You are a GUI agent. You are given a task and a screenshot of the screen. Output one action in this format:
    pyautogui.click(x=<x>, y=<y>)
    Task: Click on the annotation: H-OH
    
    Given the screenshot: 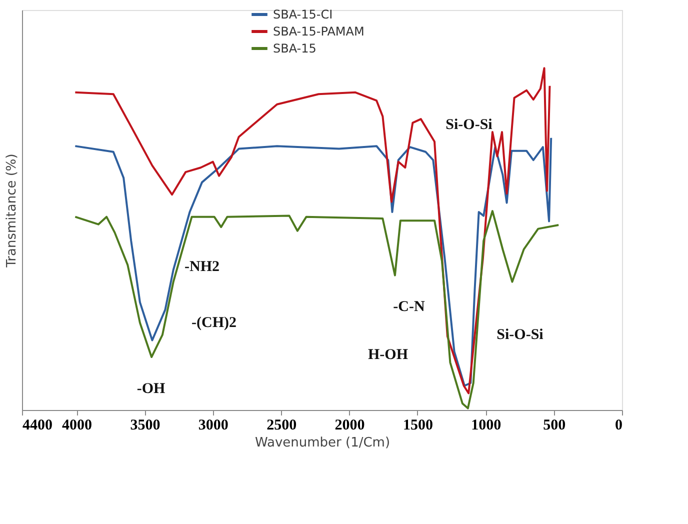 What is the action you would take?
    pyautogui.click(x=388, y=355)
    